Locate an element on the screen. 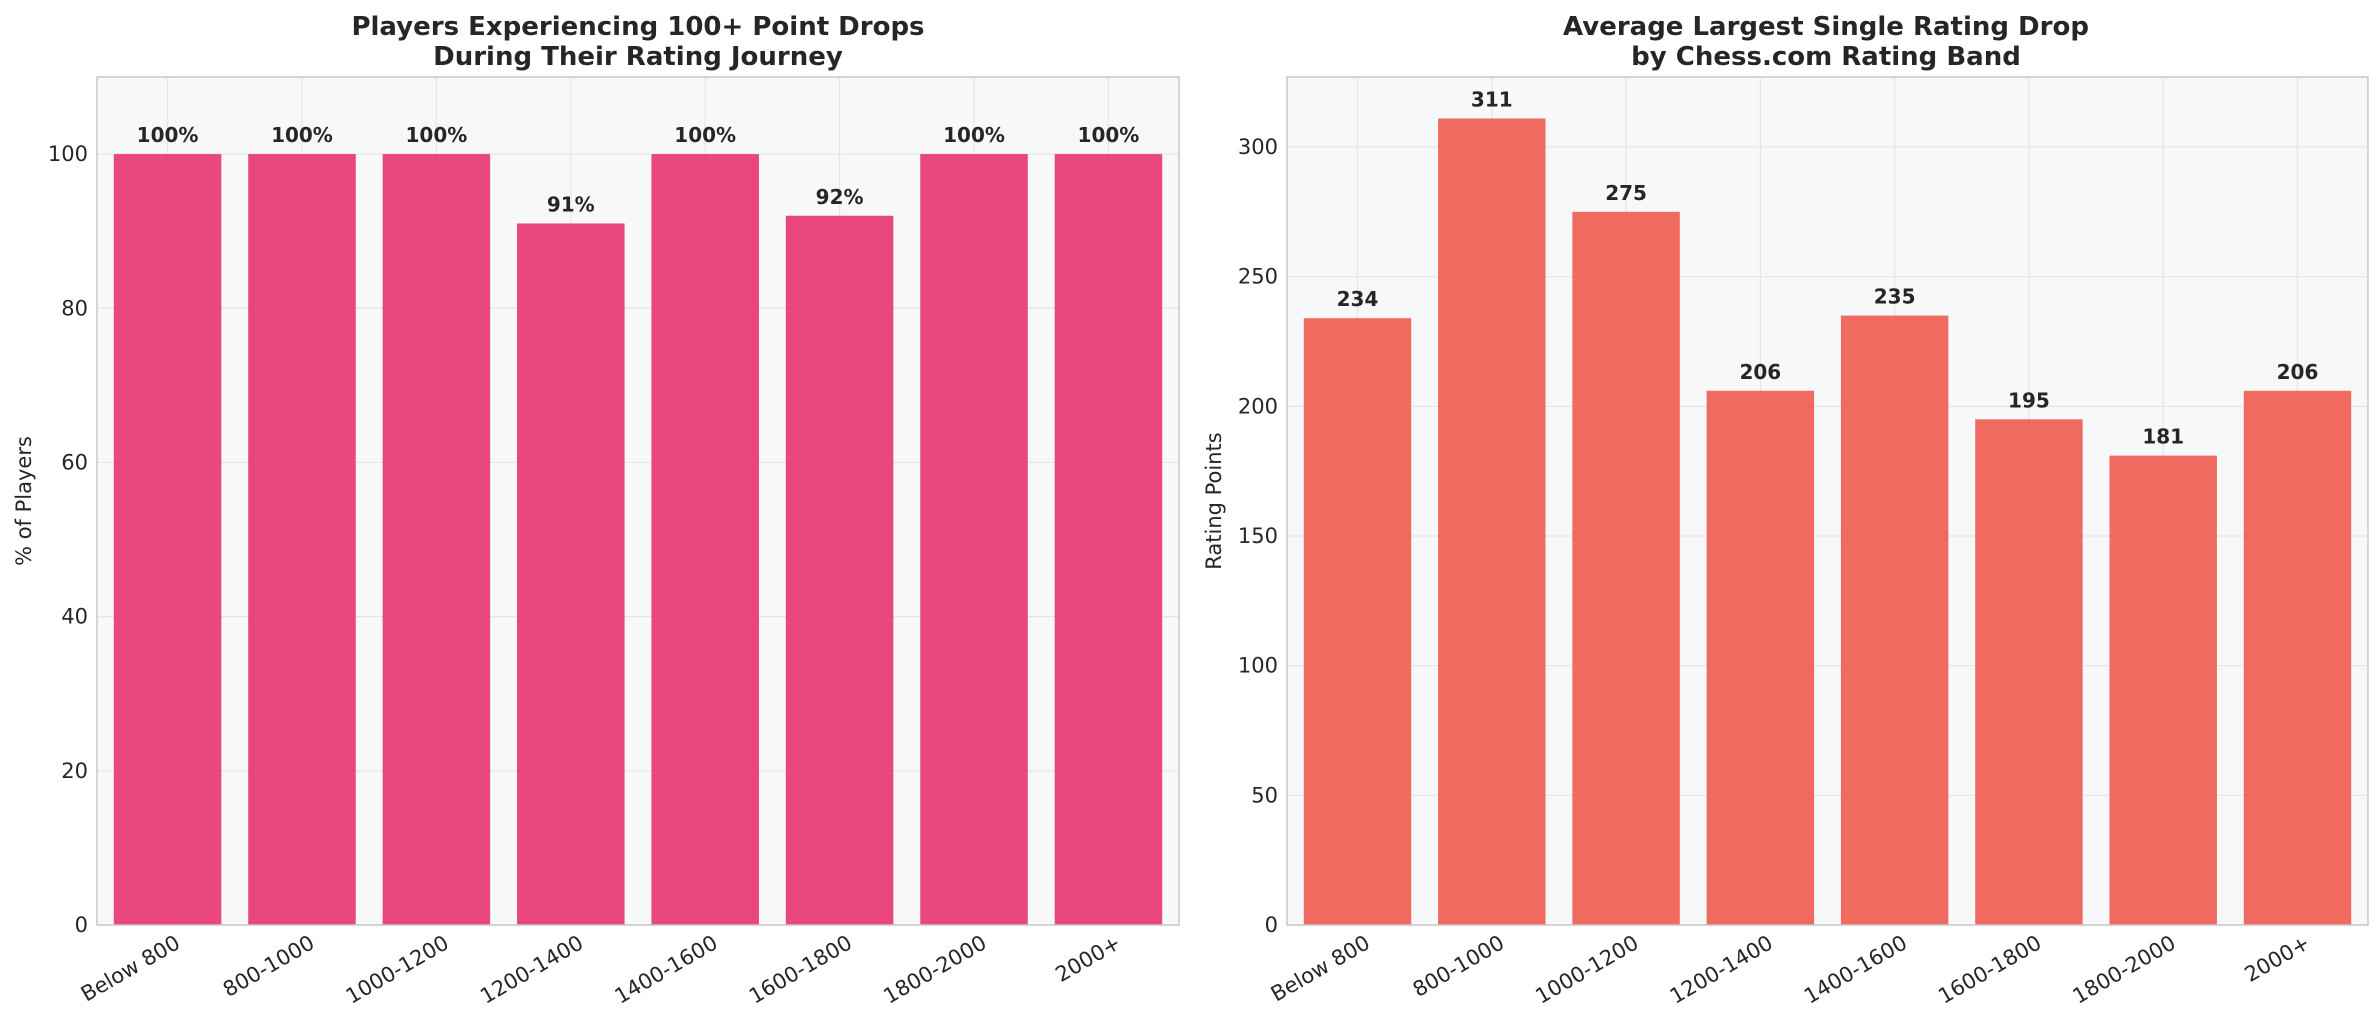 The image size is (2380, 1030). y-axis-label: % of Players is located at coordinates (24, 501).